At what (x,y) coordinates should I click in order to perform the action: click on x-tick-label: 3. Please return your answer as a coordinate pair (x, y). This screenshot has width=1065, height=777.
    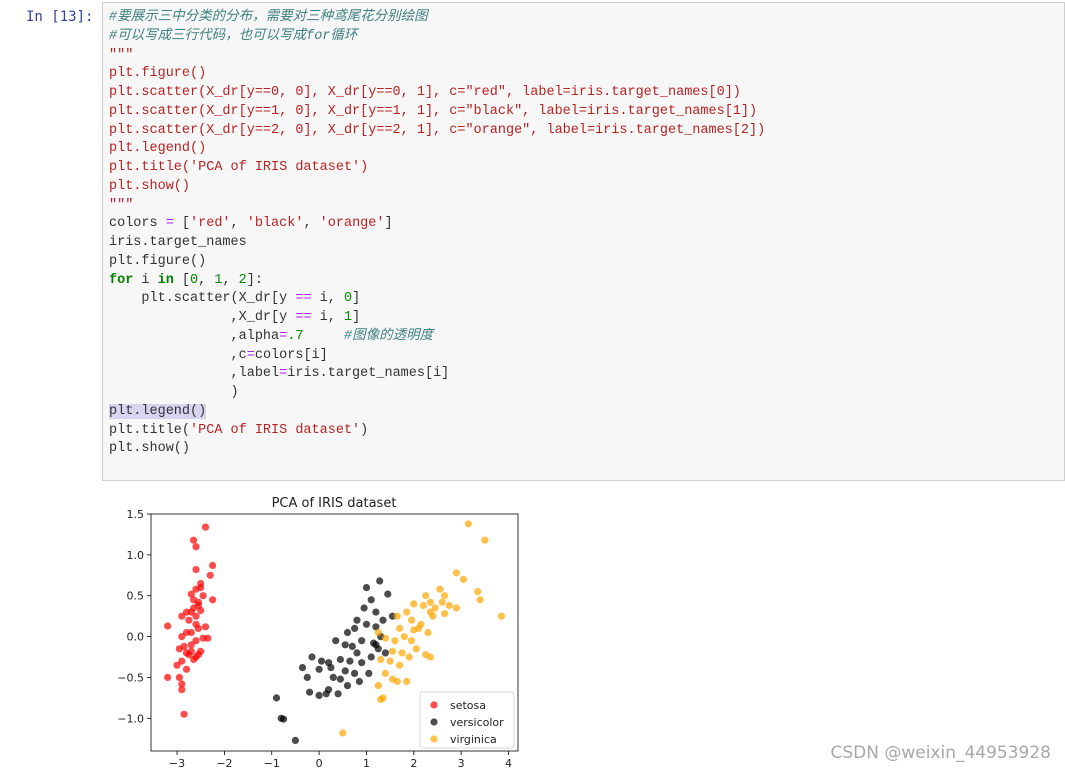
    Looking at the image, I should click on (461, 763).